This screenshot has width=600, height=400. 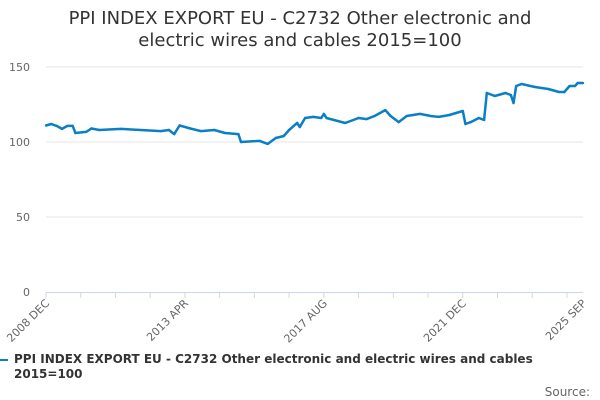 I want to click on x-tick-label: 2021 DEC, so click(x=445, y=321).